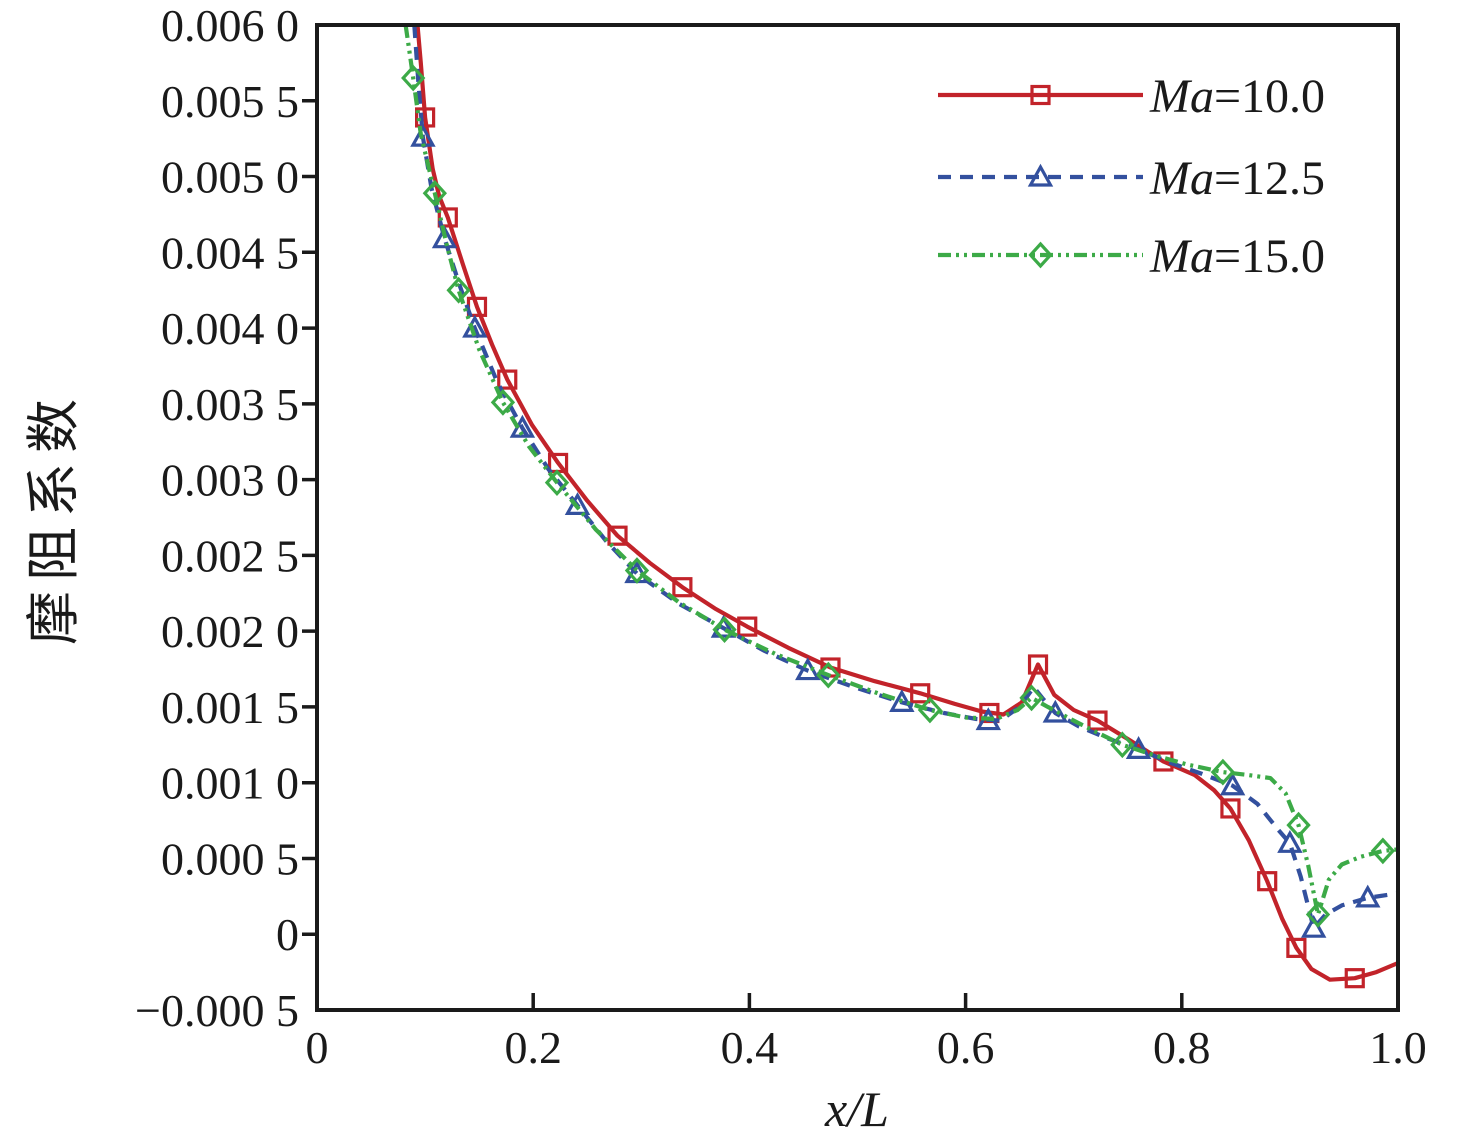 Image resolution: width=1476 pixels, height=1144 pixels. I want to click on y-axis-tick-label: 0.002 5, so click(230, 555).